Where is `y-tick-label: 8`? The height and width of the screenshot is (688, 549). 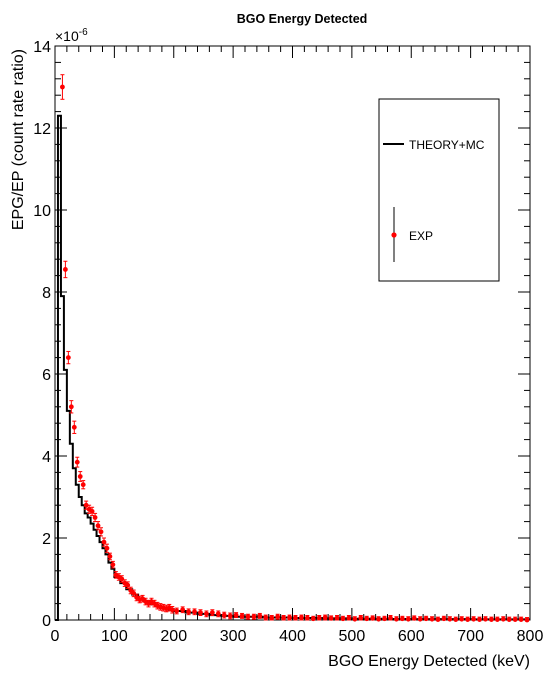
y-tick-label: 8 is located at coordinates (46, 293).